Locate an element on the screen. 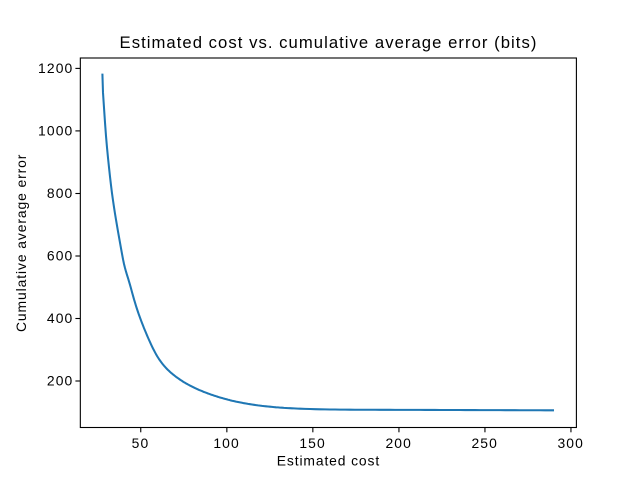  svg-text: 800 is located at coordinates (60, 193).